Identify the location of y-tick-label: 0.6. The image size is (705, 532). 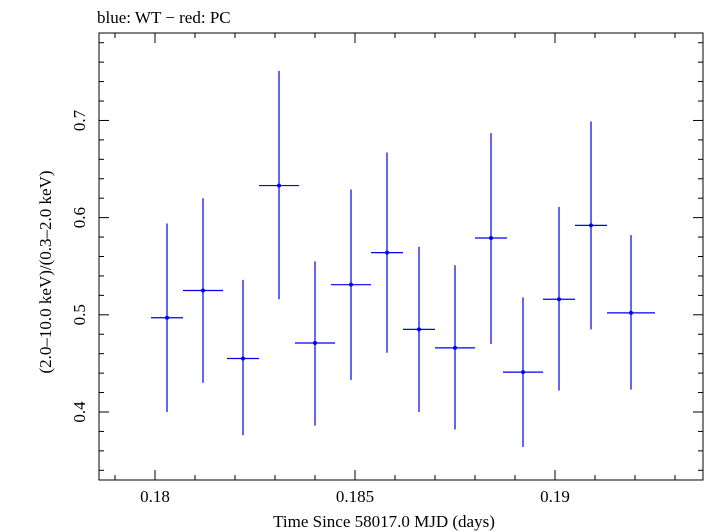
(79, 217).